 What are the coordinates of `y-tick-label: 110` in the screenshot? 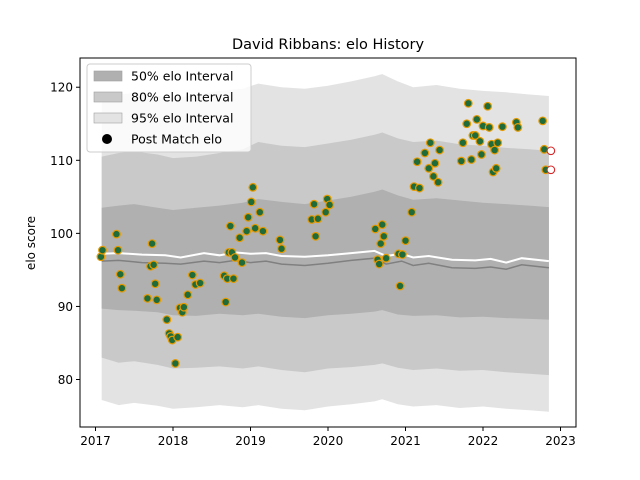 It's located at (61, 161).